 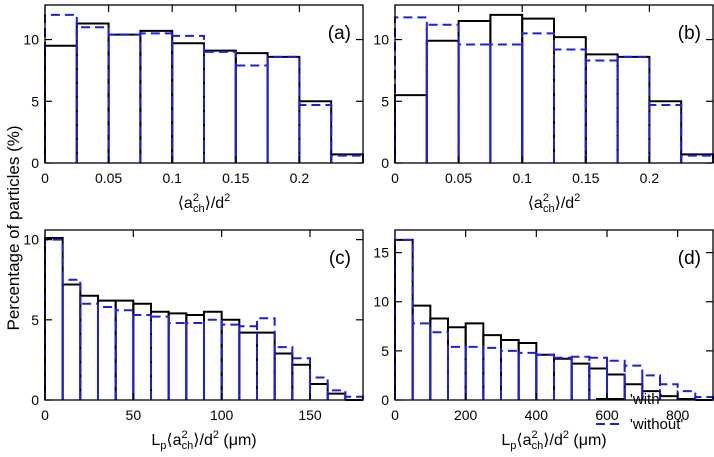 What do you see at coordinates (381, 253) in the screenshot?
I see `y-tick-label: 15` at bounding box center [381, 253].